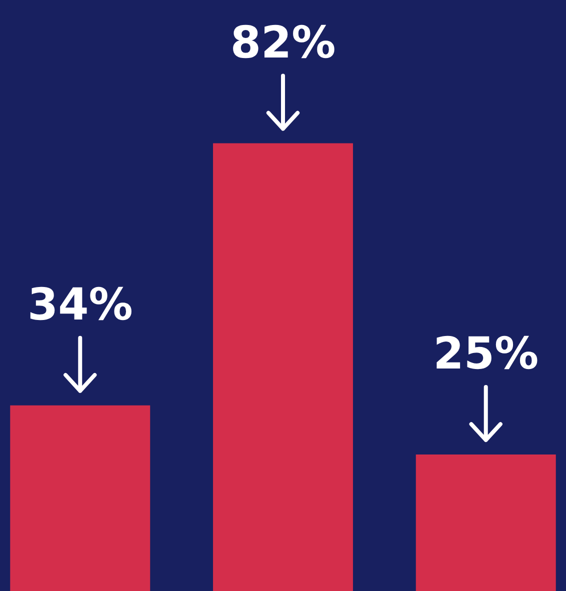 The height and width of the screenshot is (591, 566). I want to click on data-label: 82%, so click(283, 42).